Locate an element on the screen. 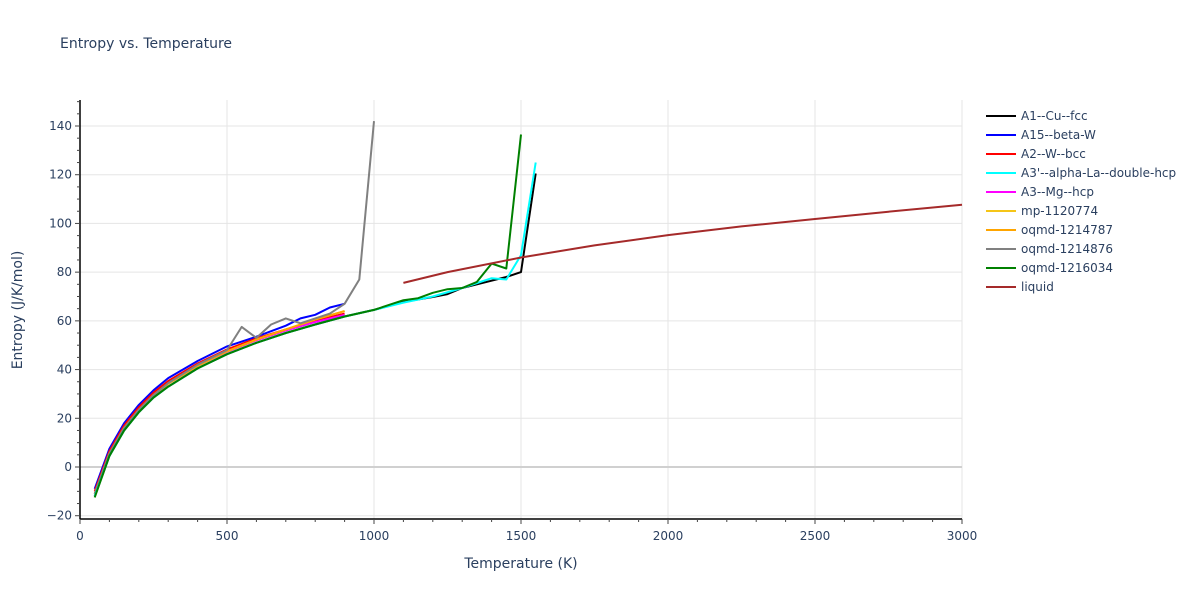 This screenshot has height=600, width=1200. legend-label: oqmd-1216034 is located at coordinates (1067, 267).